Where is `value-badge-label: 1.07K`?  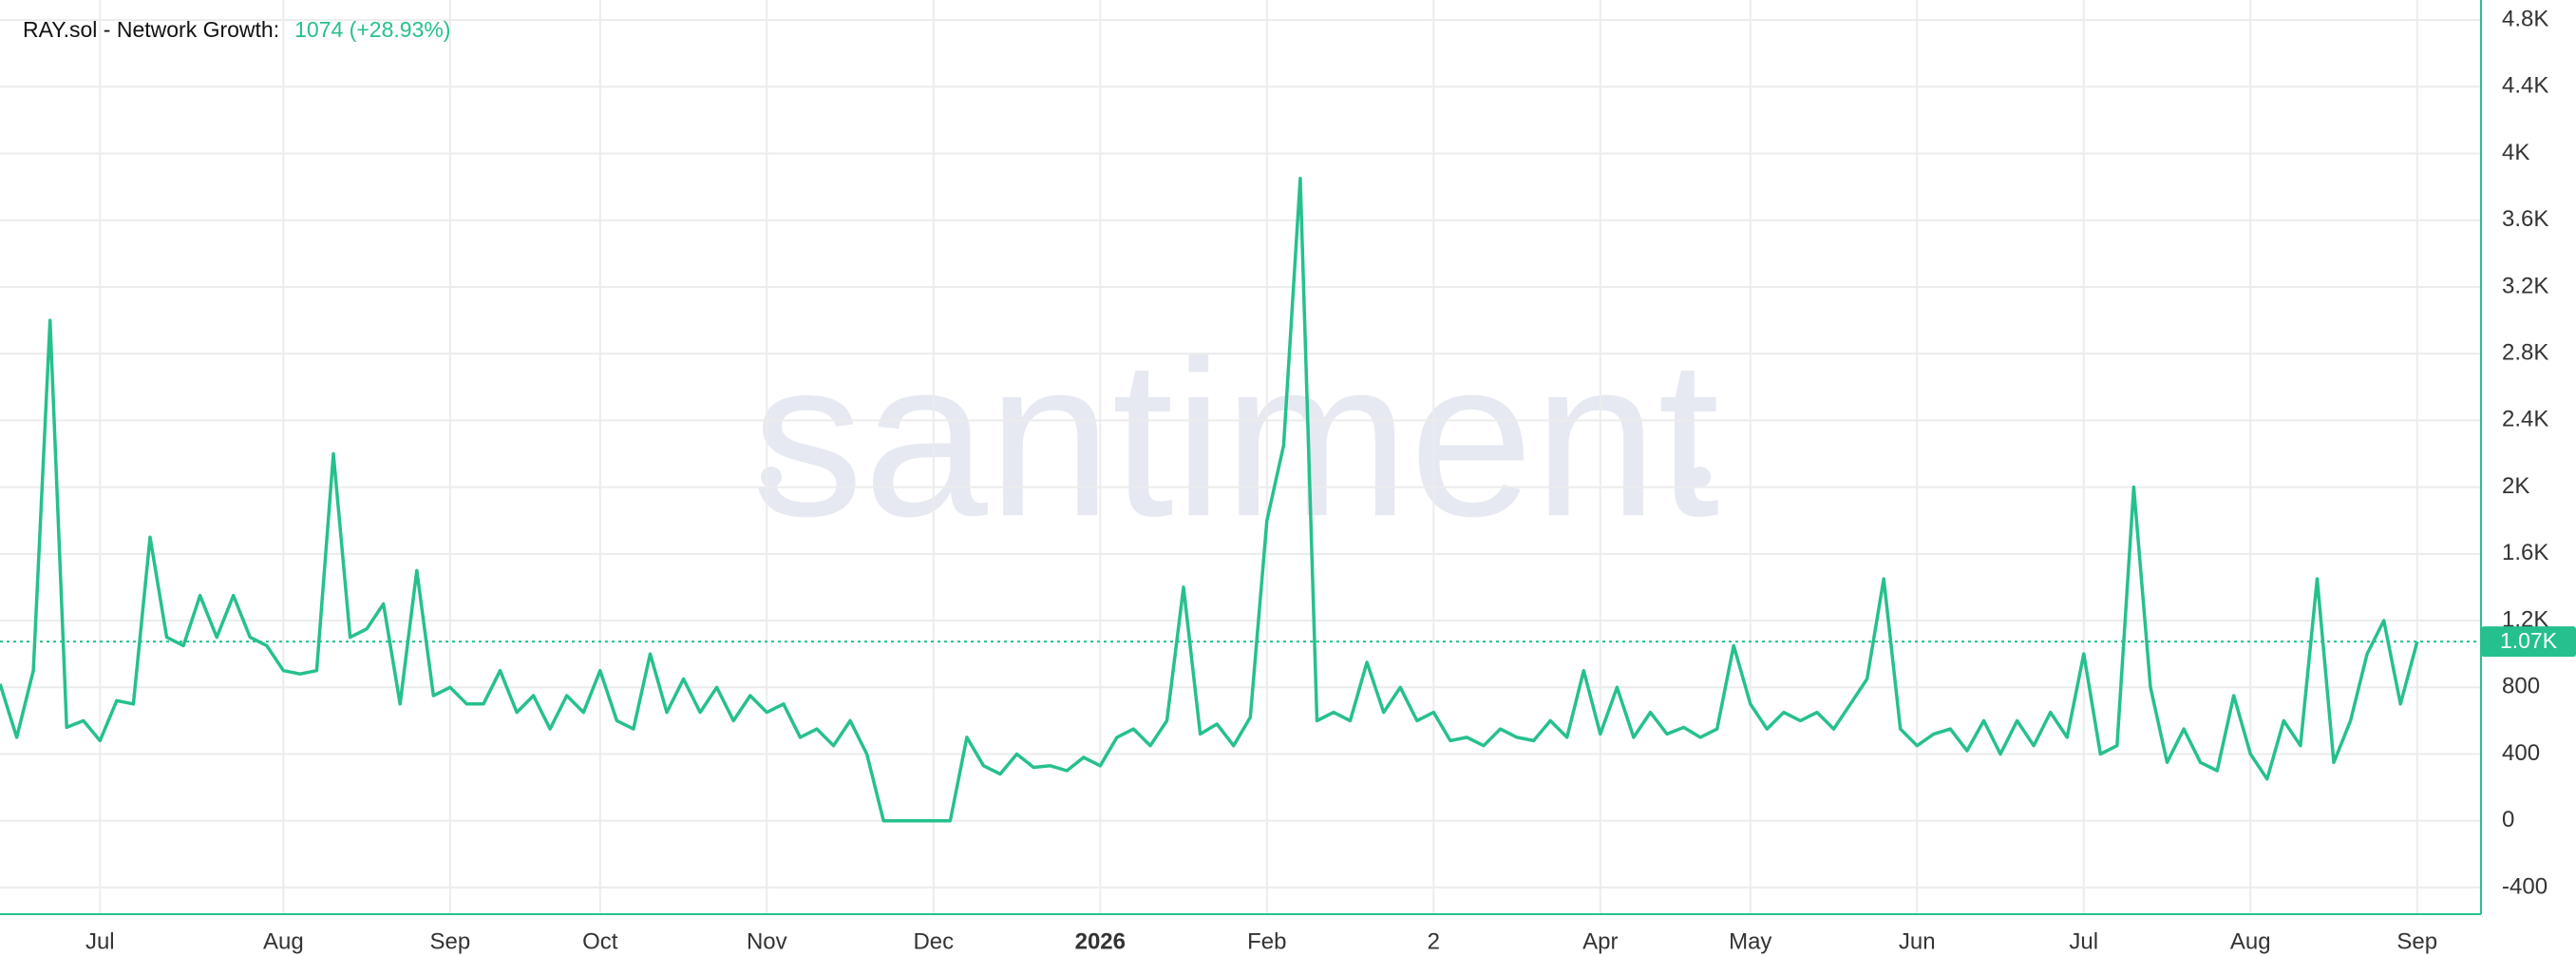 value-badge-label: 1.07K is located at coordinates (2529, 641).